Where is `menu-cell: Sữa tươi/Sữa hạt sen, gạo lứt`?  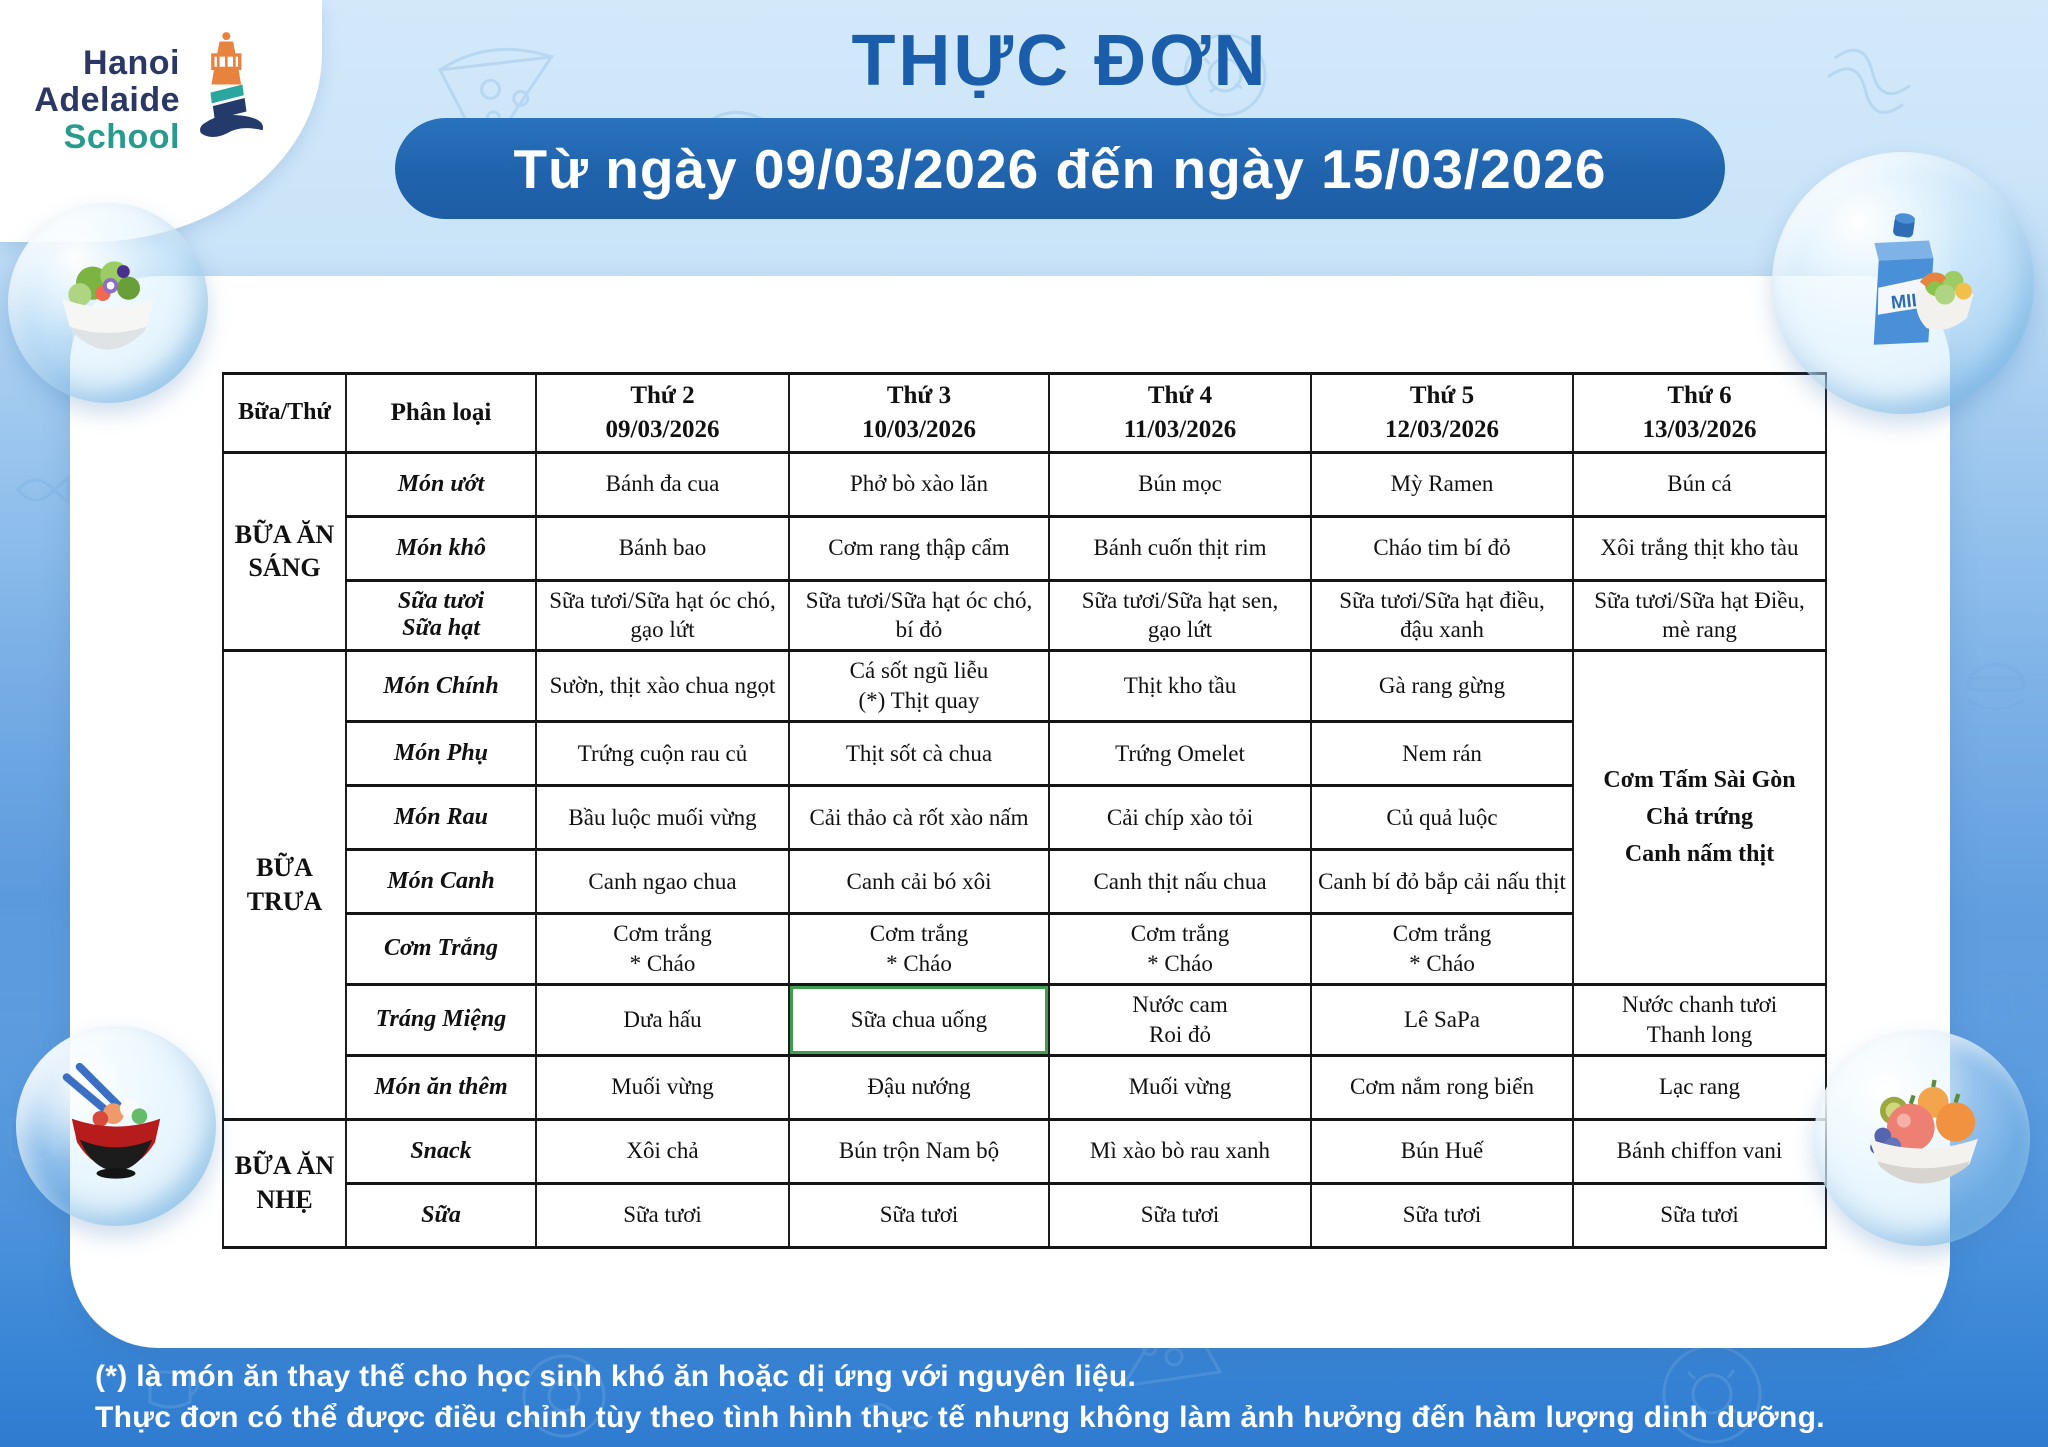 menu-cell: Sữa tươi/Sữa hạt sen, gạo lứt is located at coordinates (1180, 615).